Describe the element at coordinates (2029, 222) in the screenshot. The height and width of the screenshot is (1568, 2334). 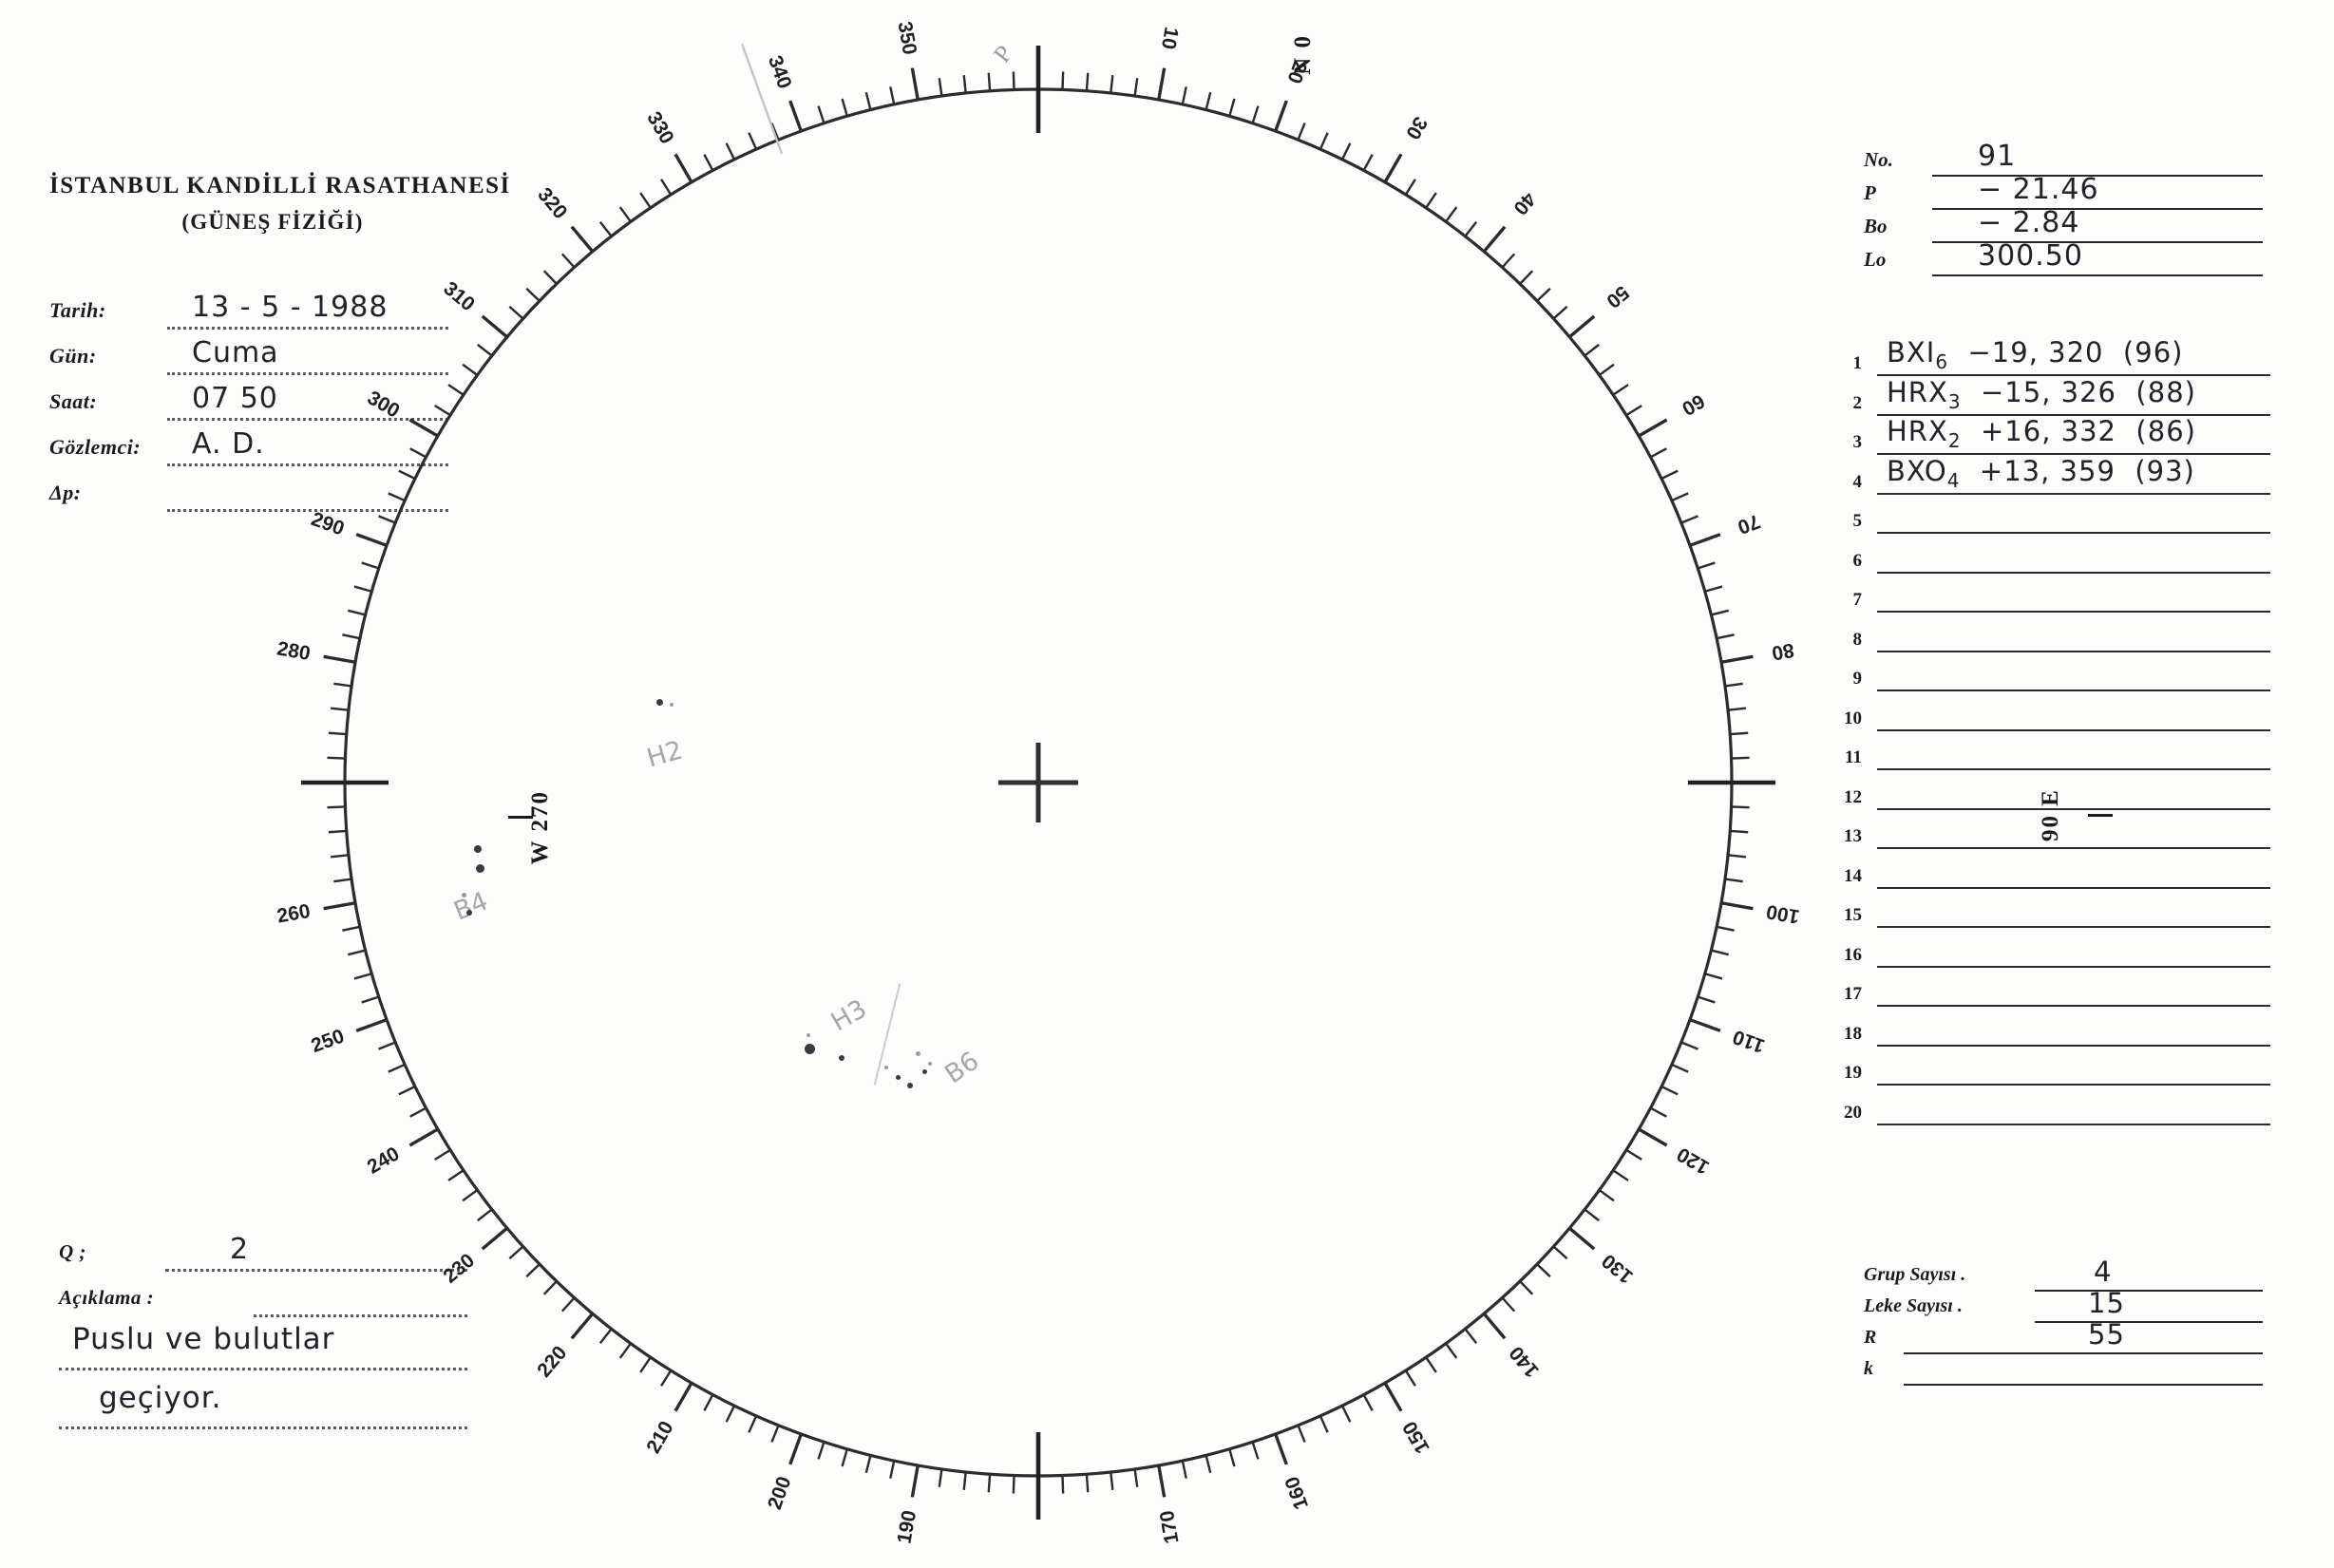
I see `param-bo-value: − 2.84` at that location.